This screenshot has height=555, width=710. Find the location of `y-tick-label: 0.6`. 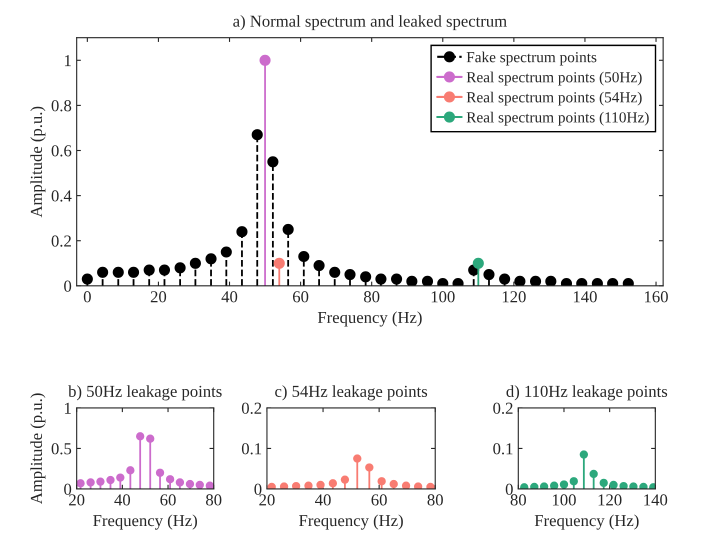

y-tick-label: 0.6 is located at coordinates (62, 151).